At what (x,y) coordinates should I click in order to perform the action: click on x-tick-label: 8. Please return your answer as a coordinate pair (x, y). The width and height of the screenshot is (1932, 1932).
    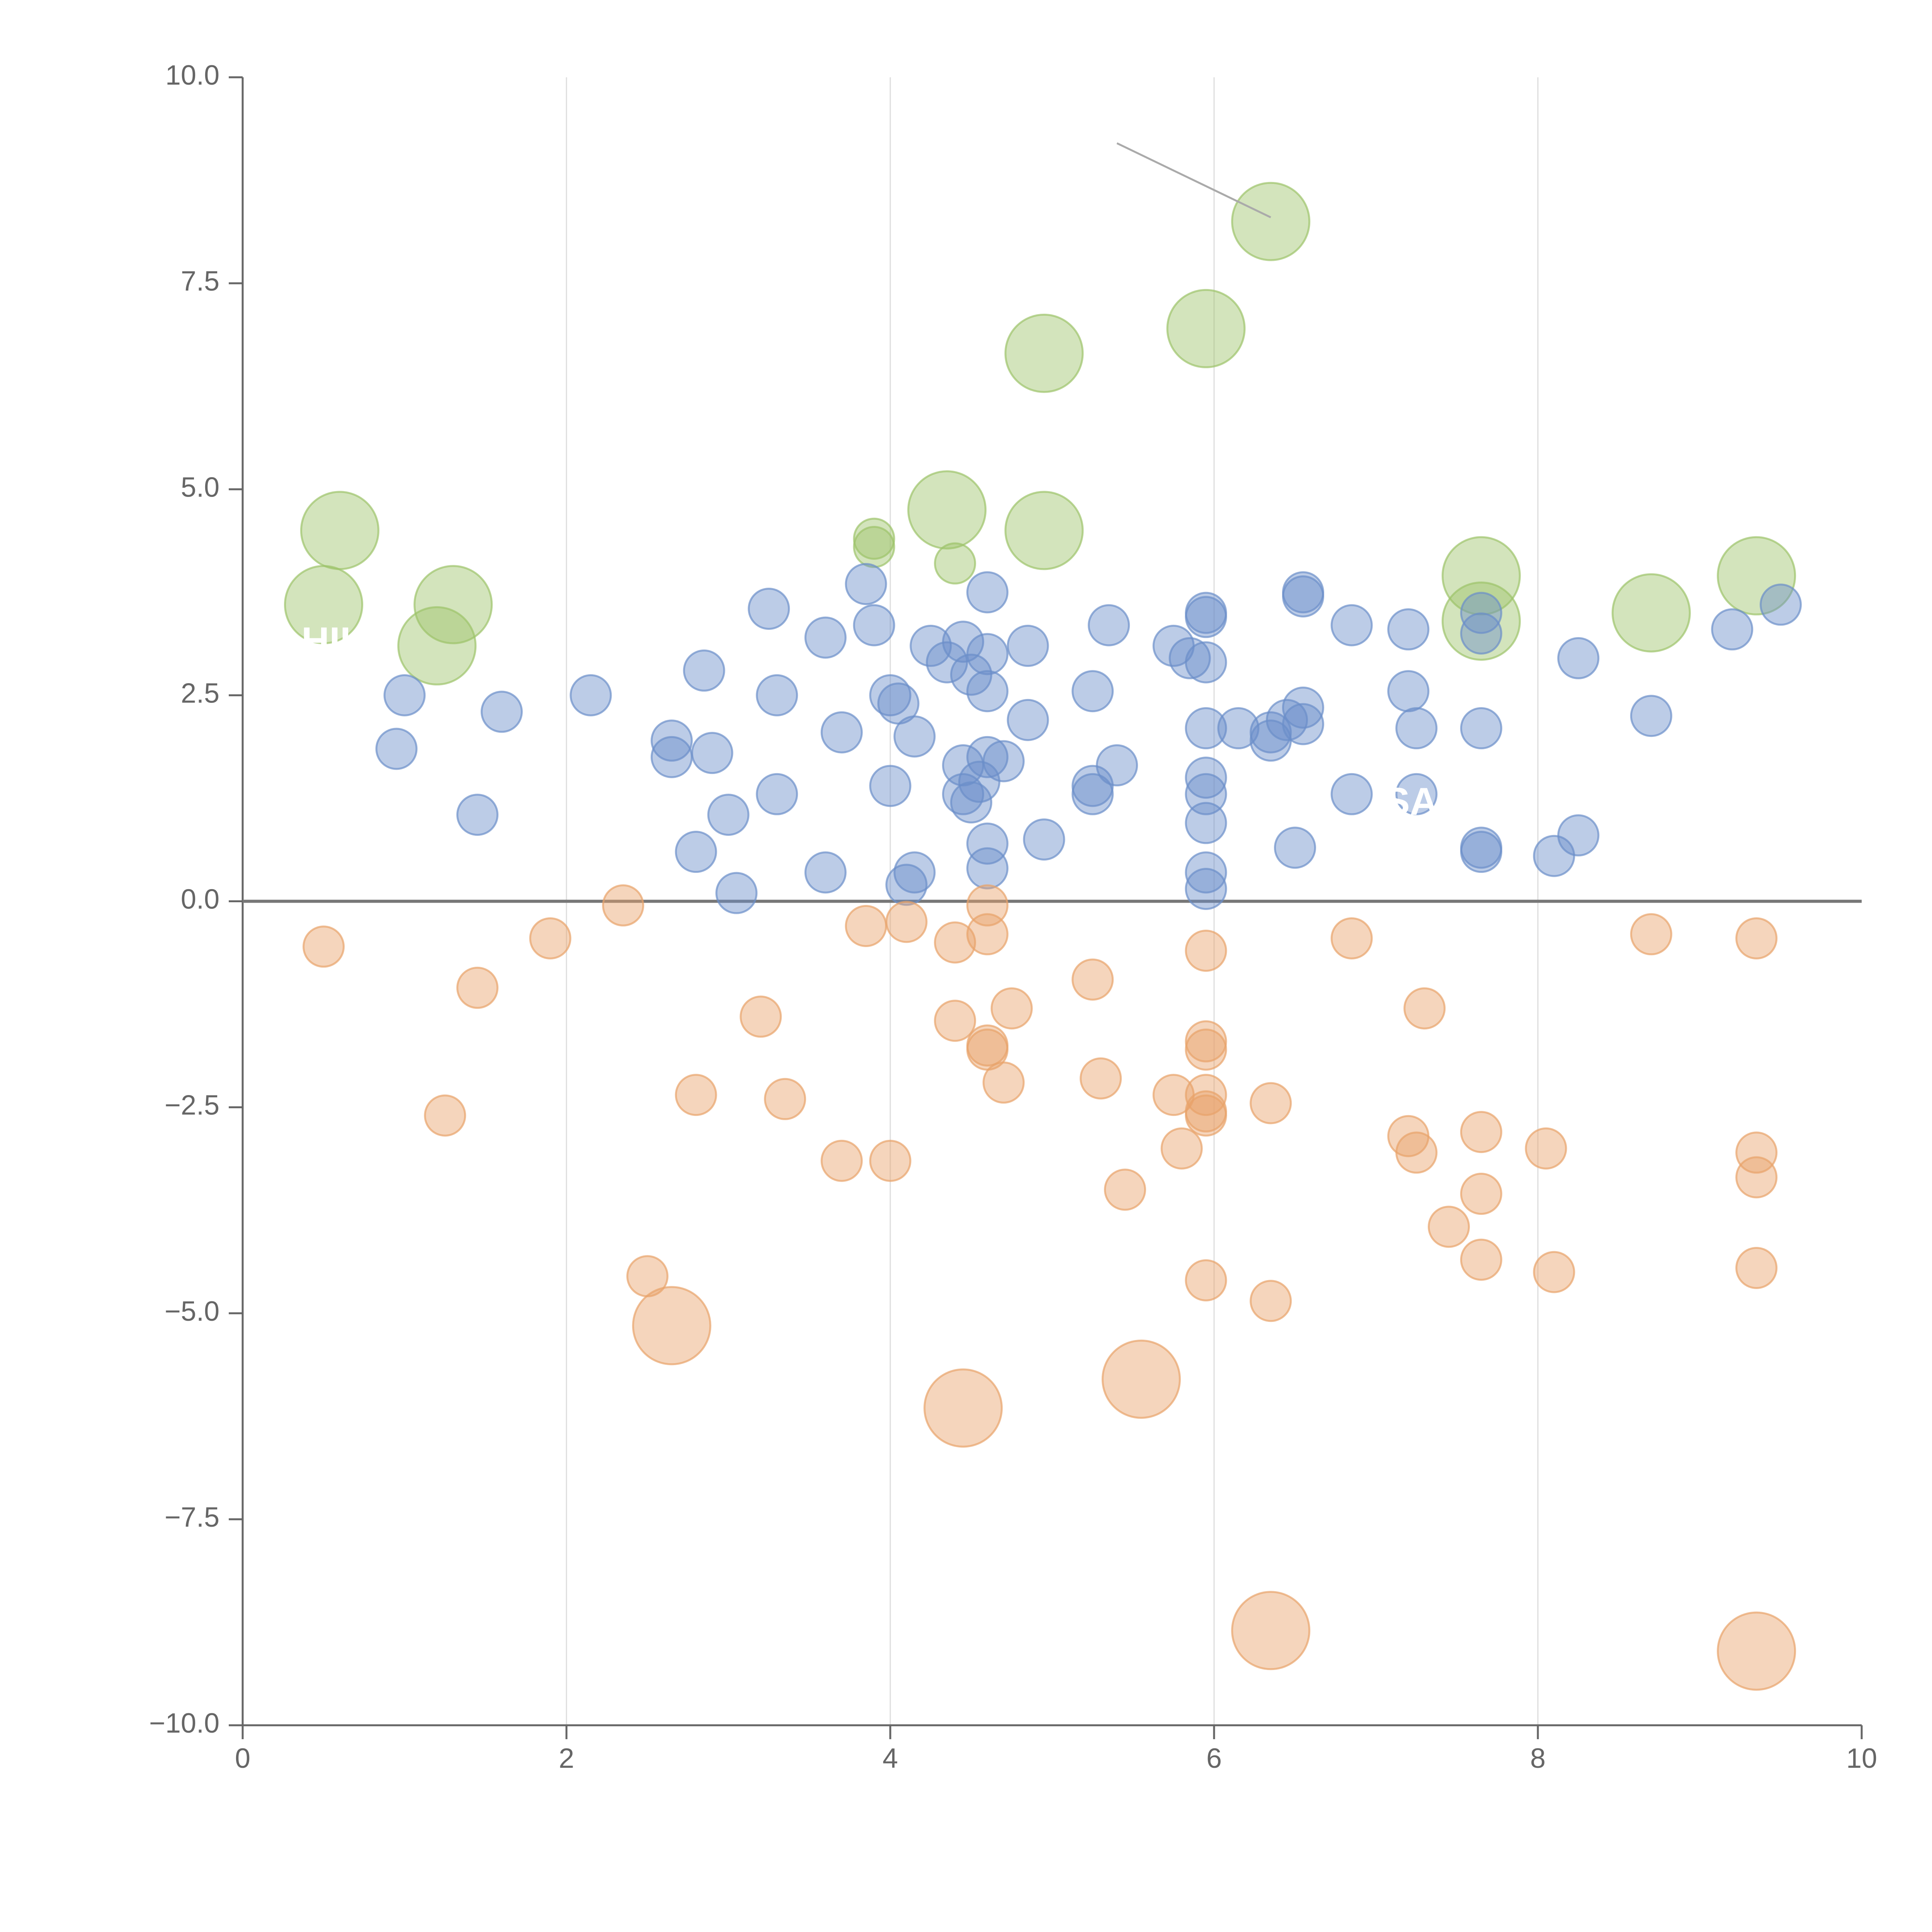
    Looking at the image, I should click on (1538, 1758).